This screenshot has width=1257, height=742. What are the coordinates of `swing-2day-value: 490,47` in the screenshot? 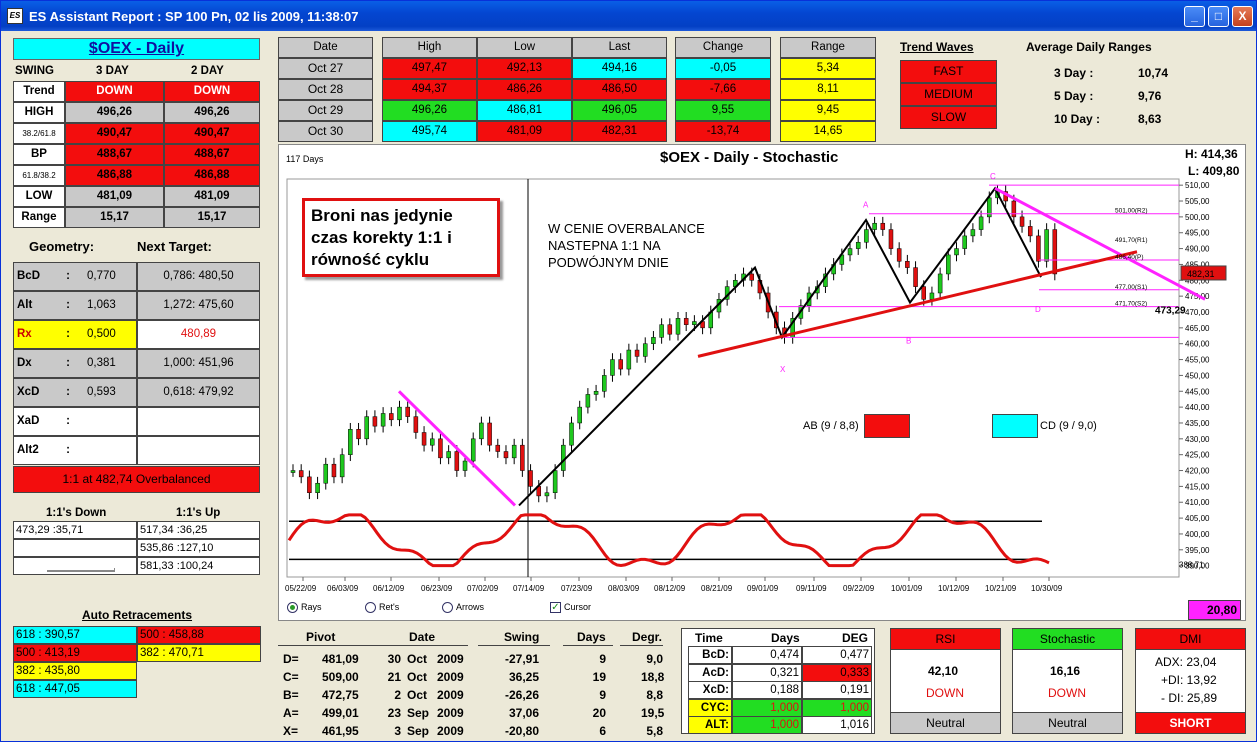 It's located at (212, 133).